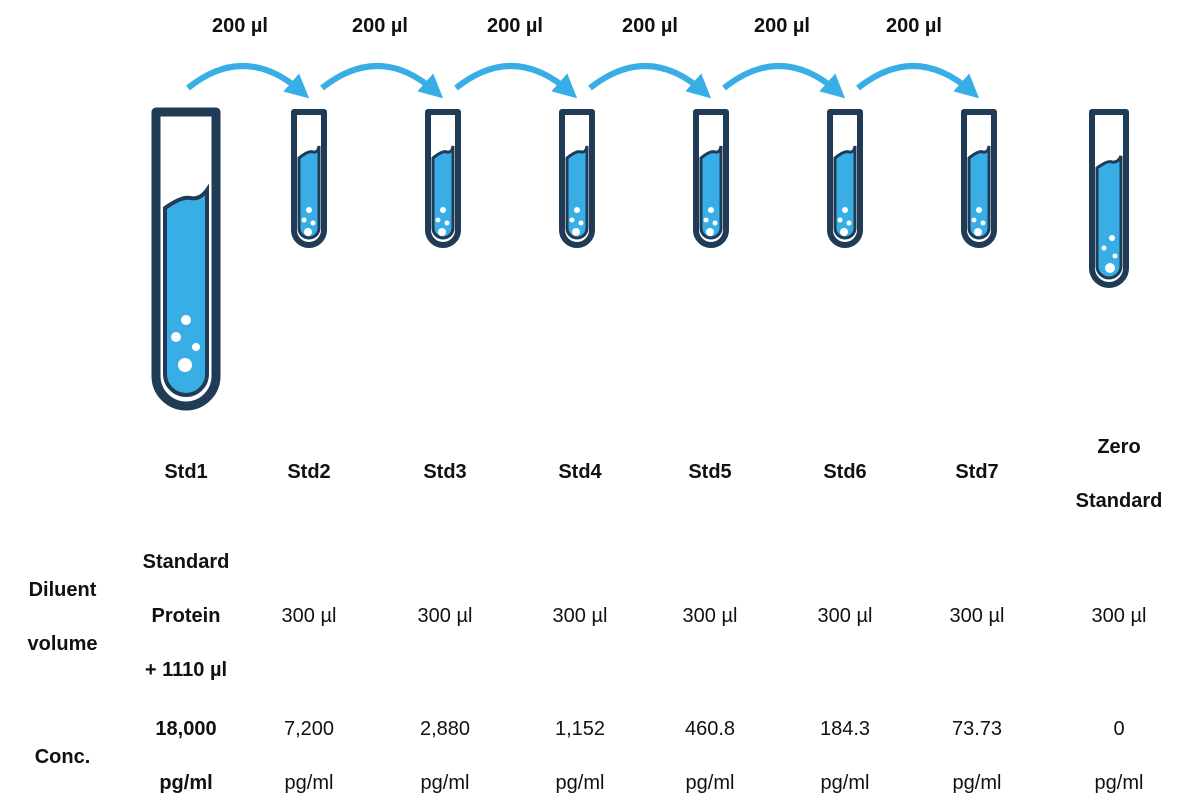 The image size is (1181, 802). Describe the element at coordinates (62, 644) in the screenshot. I see `row-label-diluent-line2: volume` at that location.